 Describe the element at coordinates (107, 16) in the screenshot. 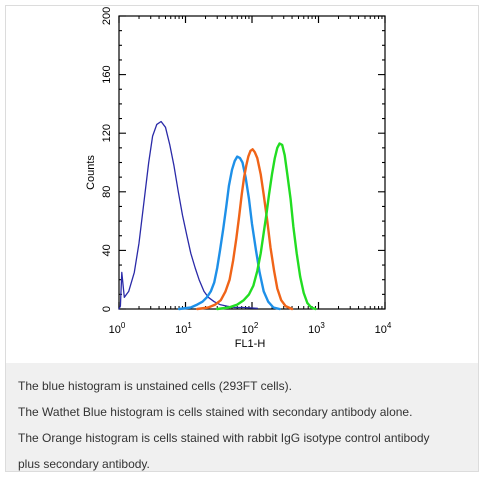

I see `y-tick-label: 200` at that location.